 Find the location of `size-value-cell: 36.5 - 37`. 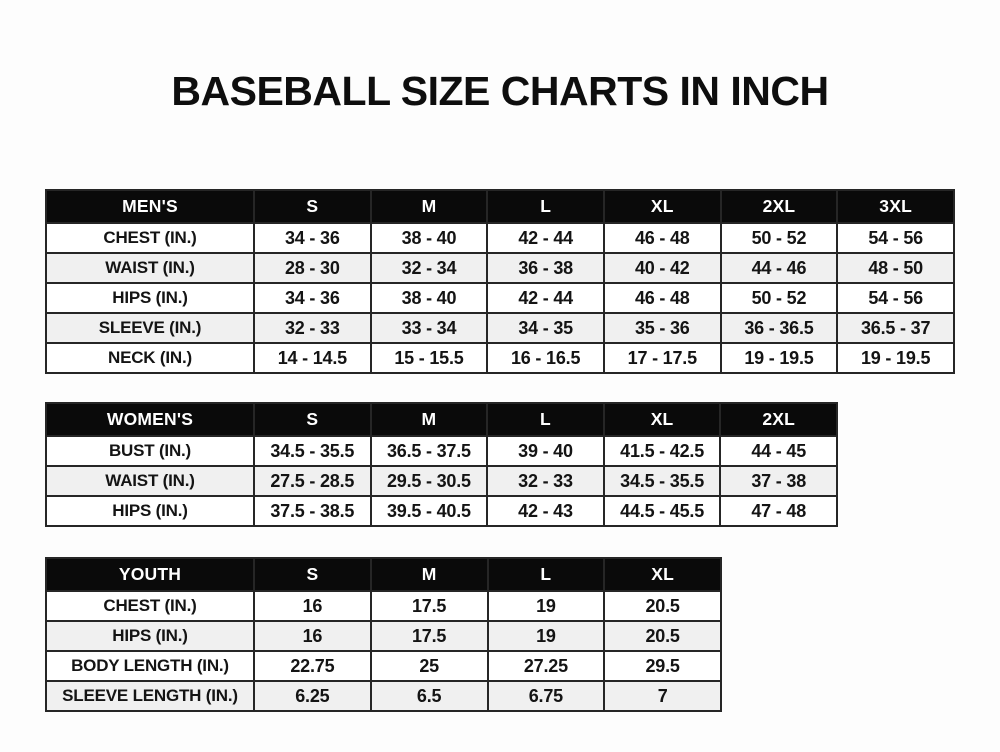

size-value-cell: 36.5 - 37 is located at coordinates (895, 328).